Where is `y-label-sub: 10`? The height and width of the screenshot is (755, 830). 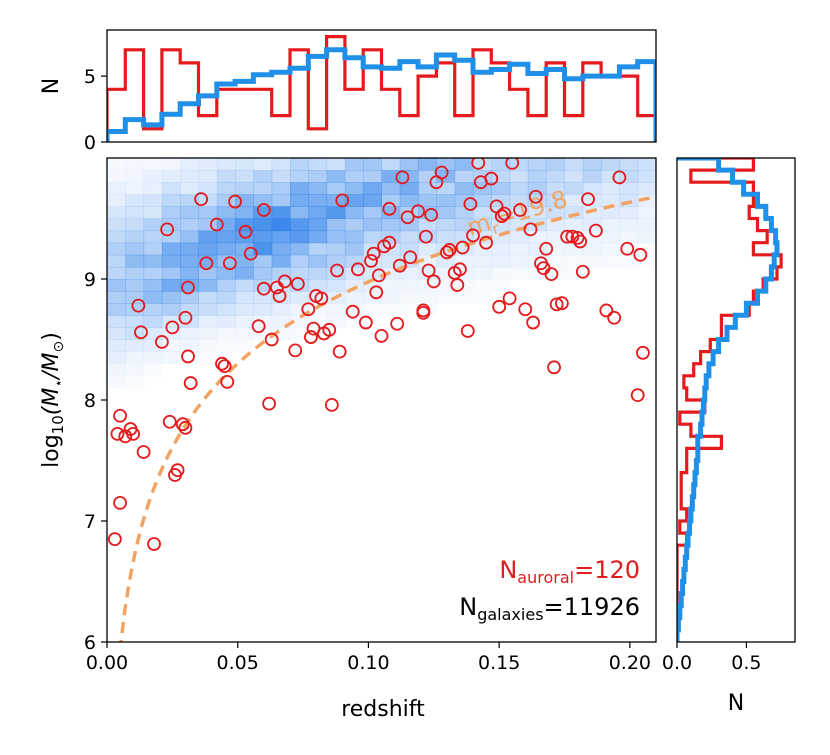
y-label-sub: 10 is located at coordinates (58, 424).